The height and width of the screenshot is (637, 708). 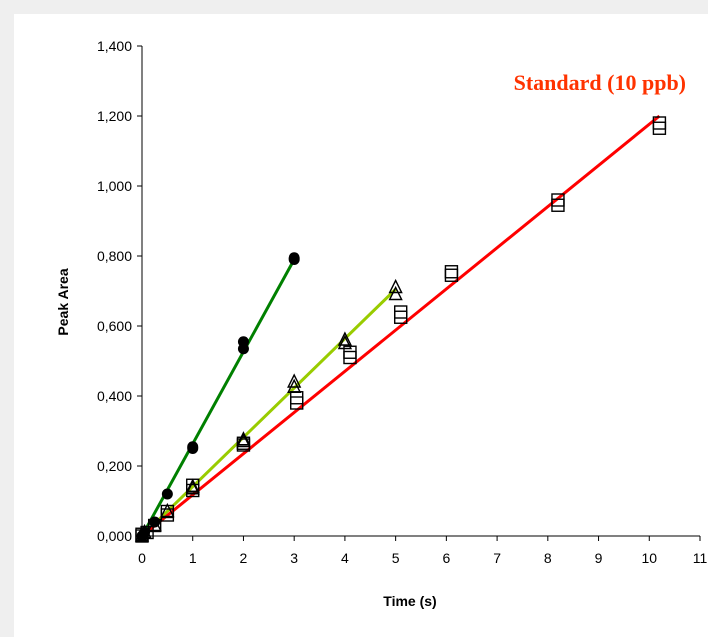 I want to click on y-tick-label: 1,000, so click(x=114, y=186).